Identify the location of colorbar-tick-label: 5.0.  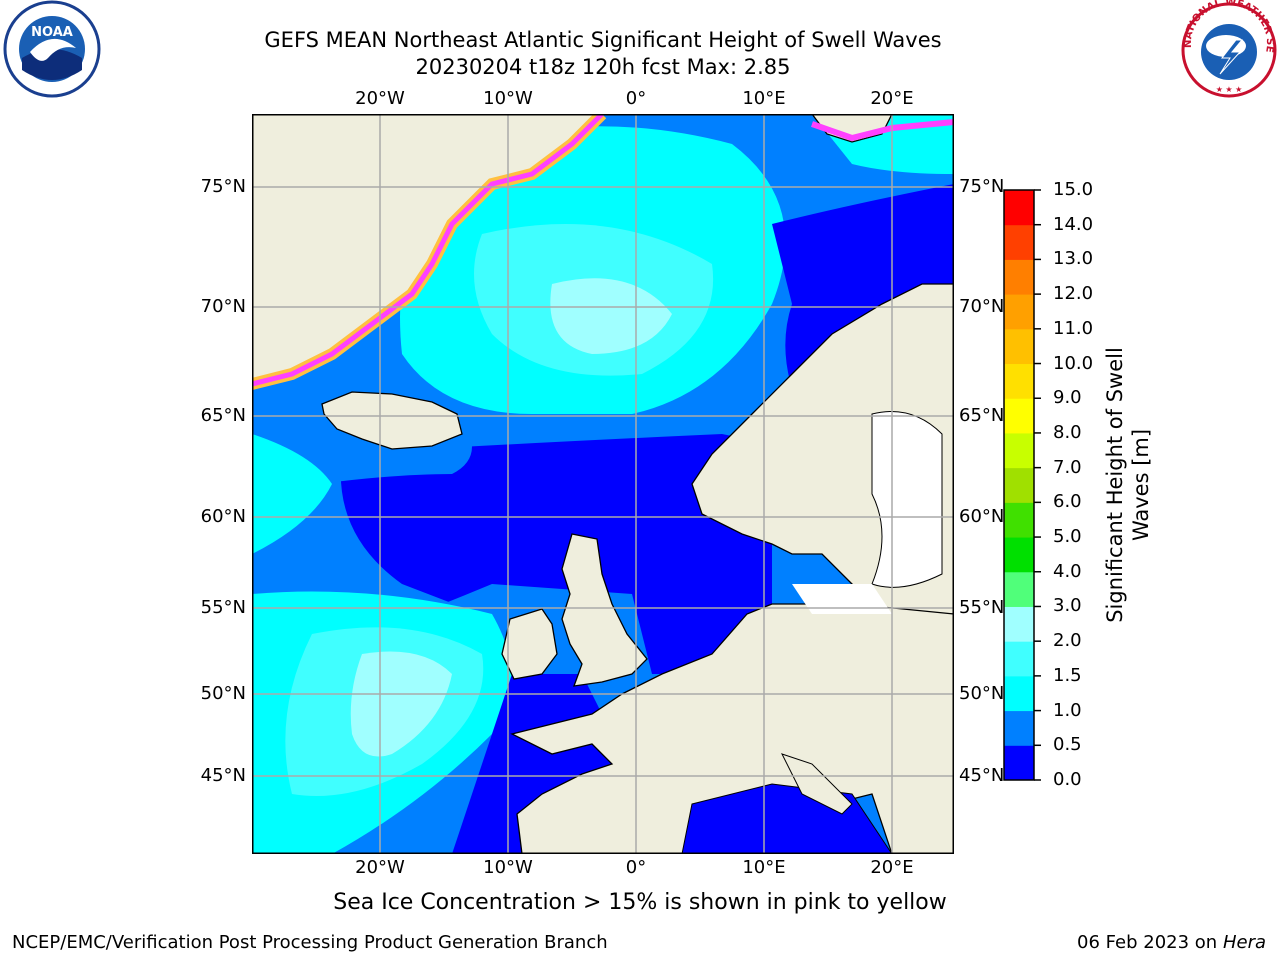
(1067, 537).